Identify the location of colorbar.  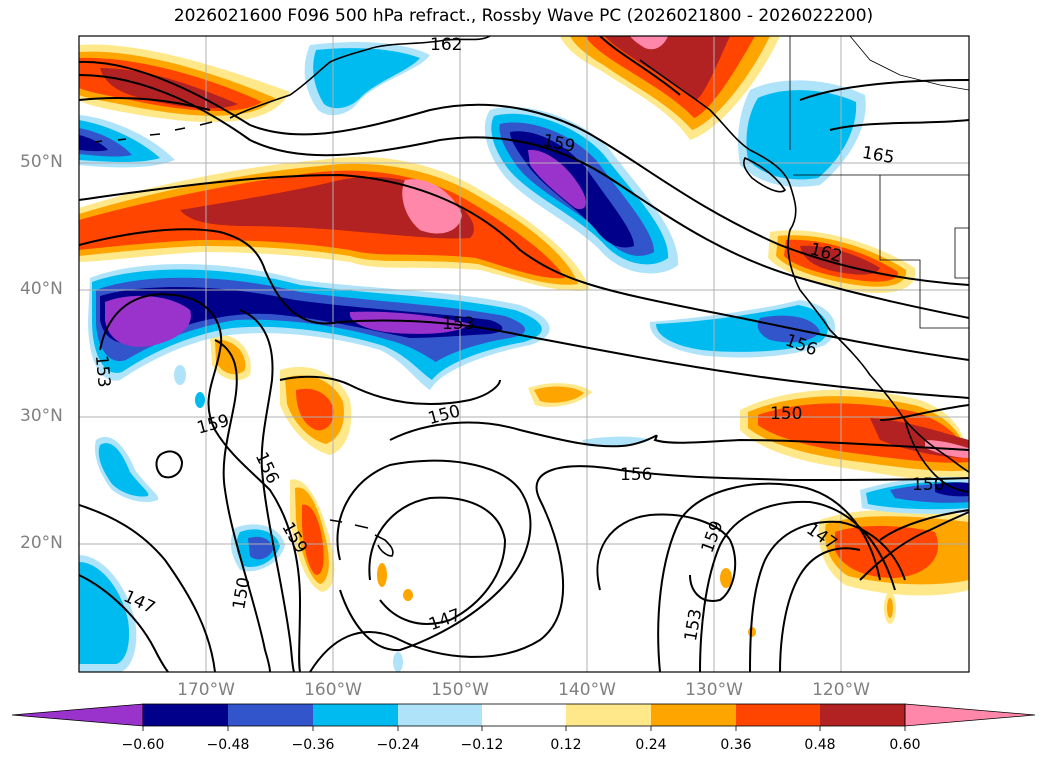
(523, 717).